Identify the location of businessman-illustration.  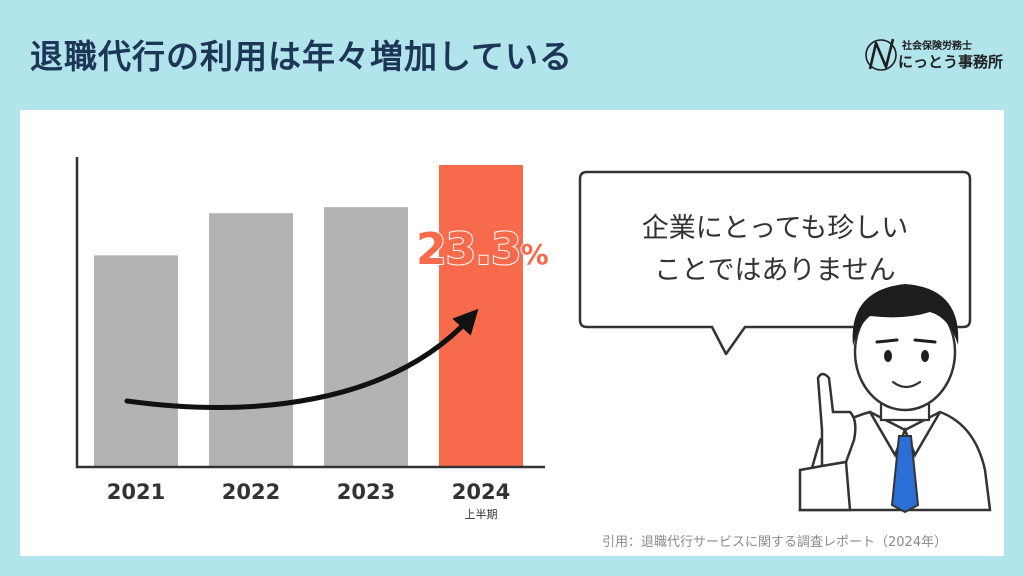
(895, 399).